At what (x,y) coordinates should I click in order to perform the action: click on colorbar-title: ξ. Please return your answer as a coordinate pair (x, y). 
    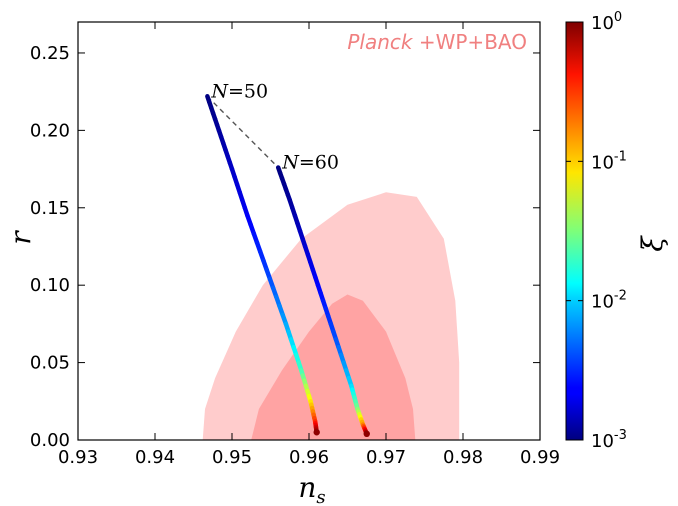
    Looking at the image, I should click on (652, 243).